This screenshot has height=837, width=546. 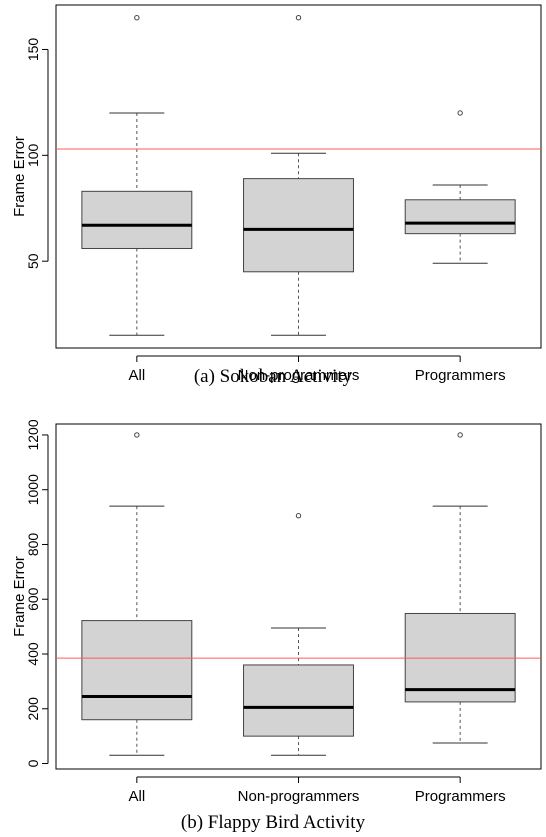 I want to click on caption-sokoban: (a) Sokoban Activity, so click(x=273, y=376).